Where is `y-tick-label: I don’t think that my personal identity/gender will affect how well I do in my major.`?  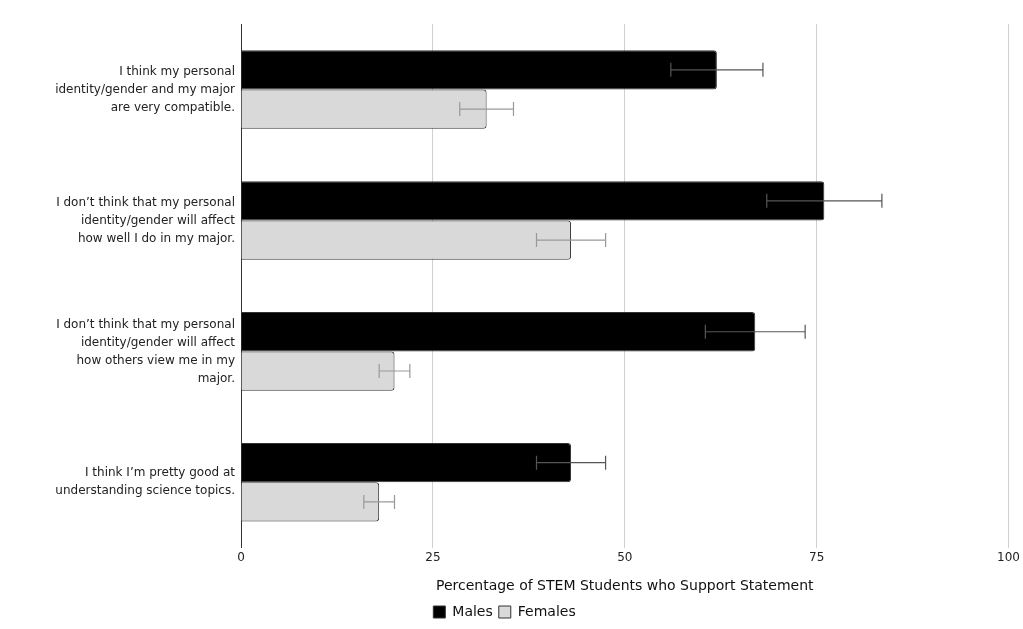
y-tick-label: I don’t think that my personal identity/gender will affect how well I do in my major. is located at coordinates (146, 219).